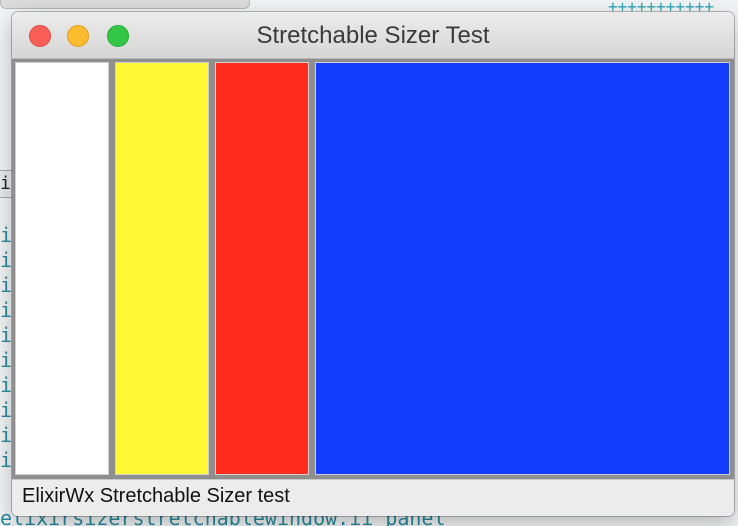  I want to click on title-bar: Stretchable Sizer Test, so click(373, 35).